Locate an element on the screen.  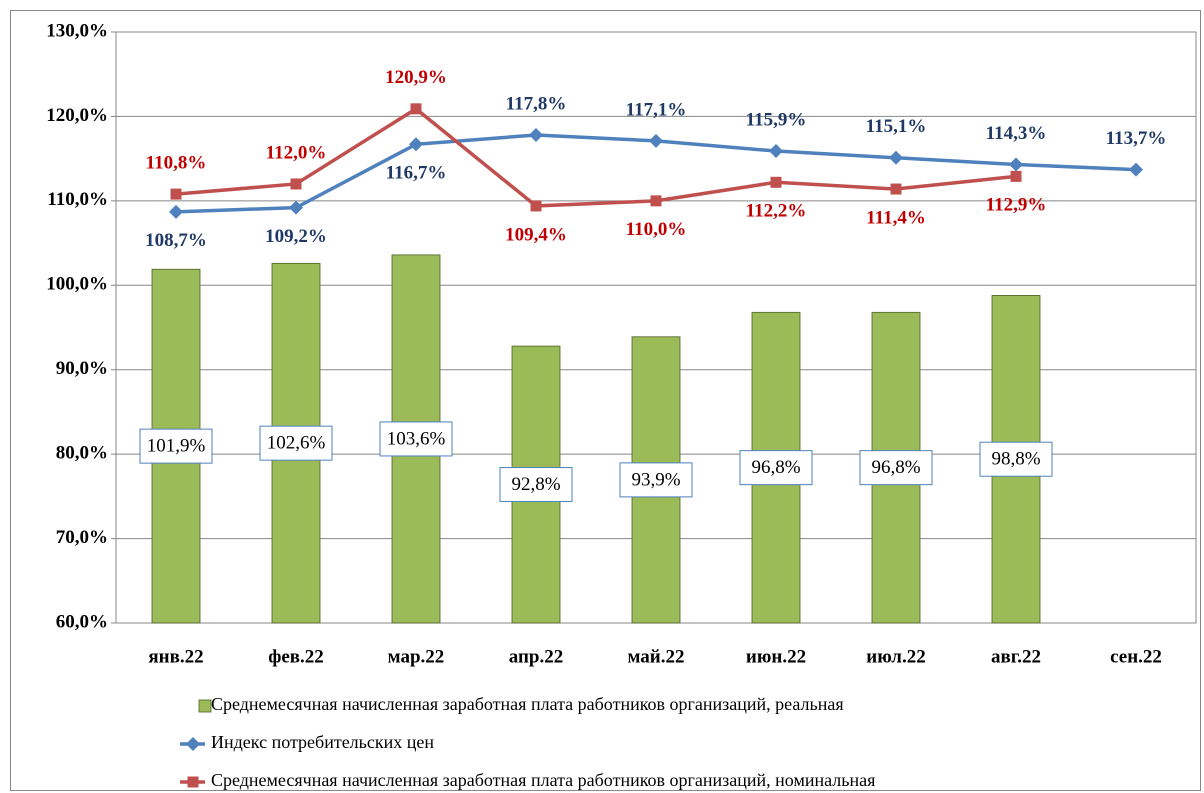
y-tick-label: 60,0% is located at coordinates (82, 621).